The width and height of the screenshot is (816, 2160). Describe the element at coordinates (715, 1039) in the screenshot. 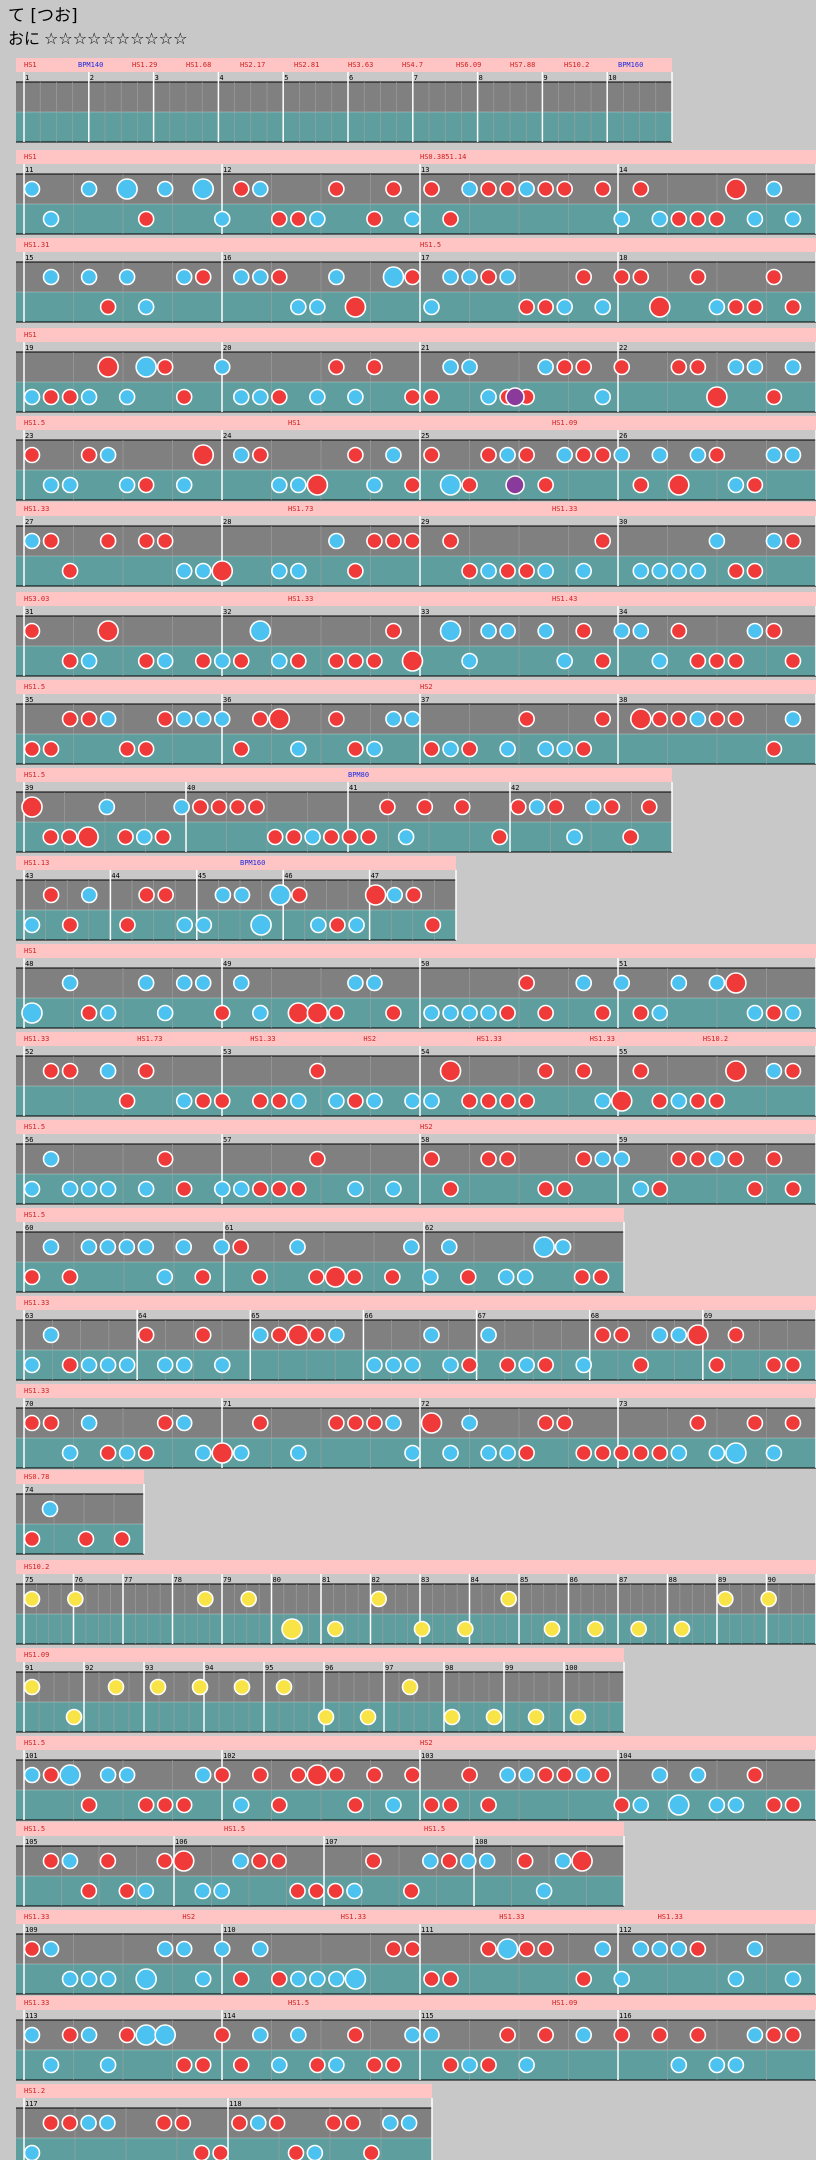

I see `scroll-speed-label: HS10.2` at that location.